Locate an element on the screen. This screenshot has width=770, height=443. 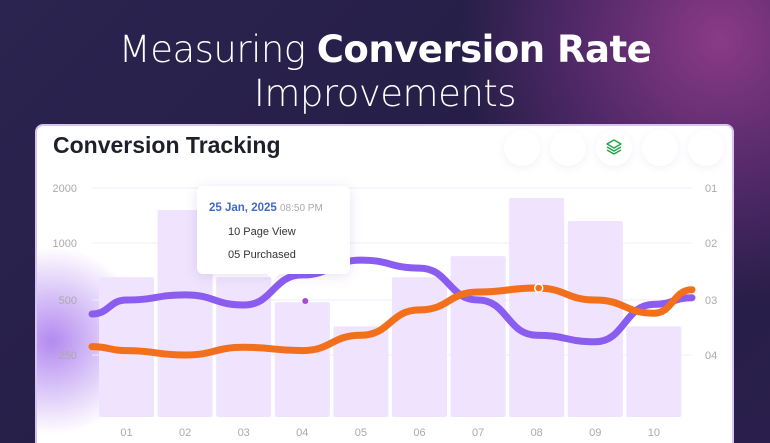
x-tick-label: 02 is located at coordinates (185, 433).